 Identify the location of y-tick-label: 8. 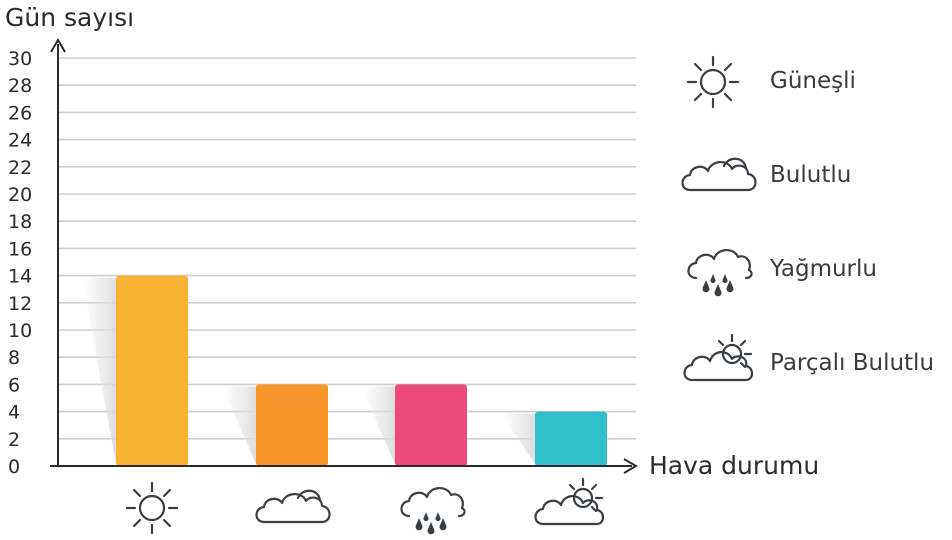
(14, 358).